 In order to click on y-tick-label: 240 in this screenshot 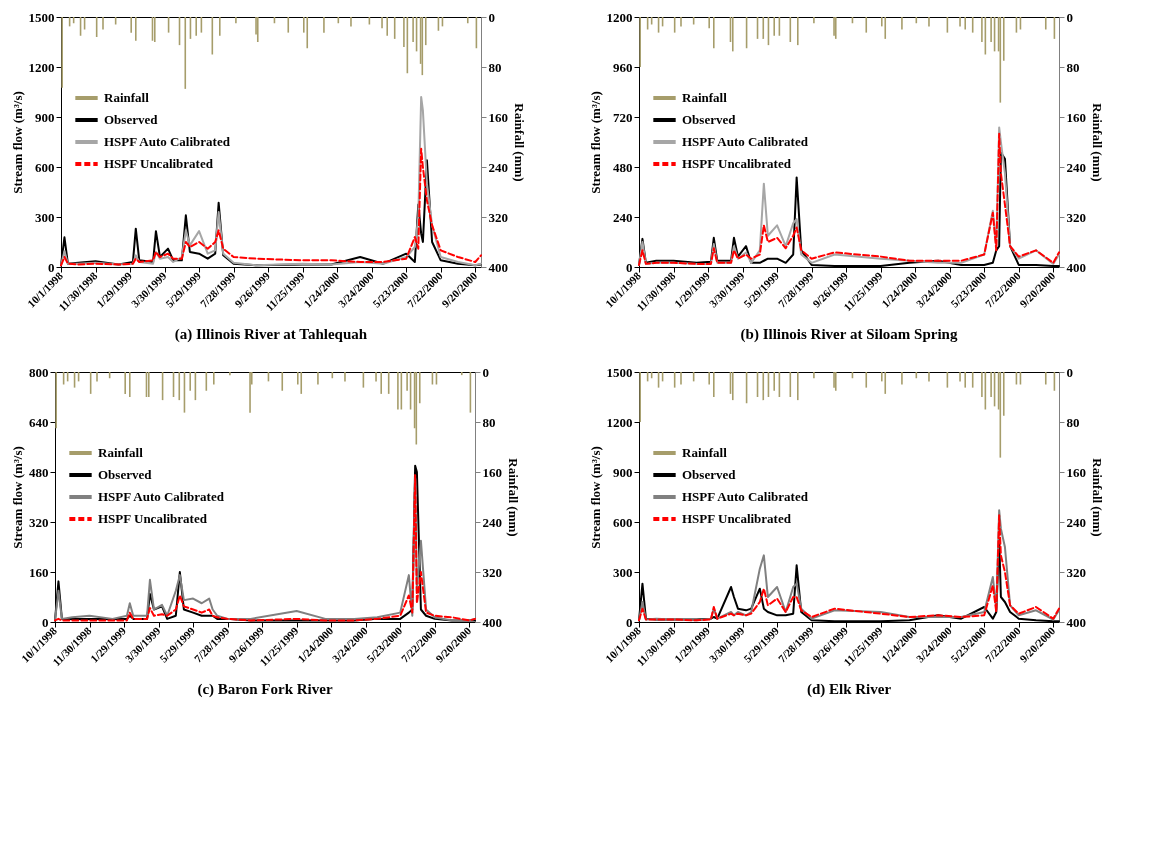, I will do `click(623, 217)`.